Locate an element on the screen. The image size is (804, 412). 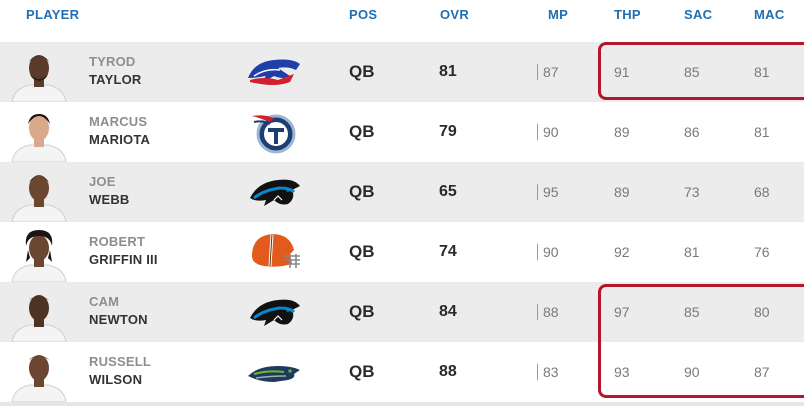
player-mp: 83 is located at coordinates (551, 372).